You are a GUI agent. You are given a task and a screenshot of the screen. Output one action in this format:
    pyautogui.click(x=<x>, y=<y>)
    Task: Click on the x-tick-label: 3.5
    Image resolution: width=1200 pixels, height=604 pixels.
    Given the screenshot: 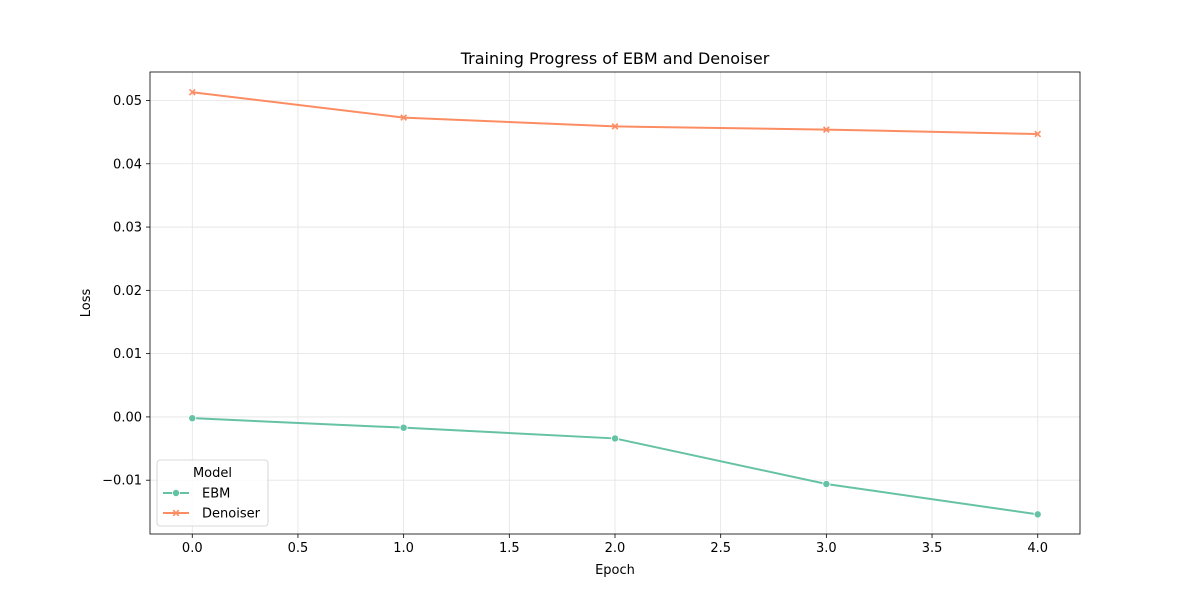 What is the action you would take?
    pyautogui.click(x=932, y=548)
    